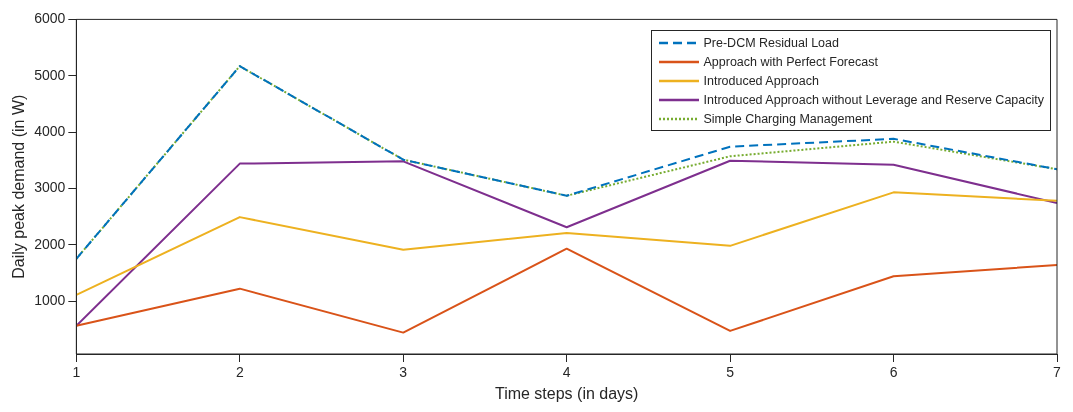  I want to click on y-axis-title: Daily peak demand (in W), so click(19, 186).